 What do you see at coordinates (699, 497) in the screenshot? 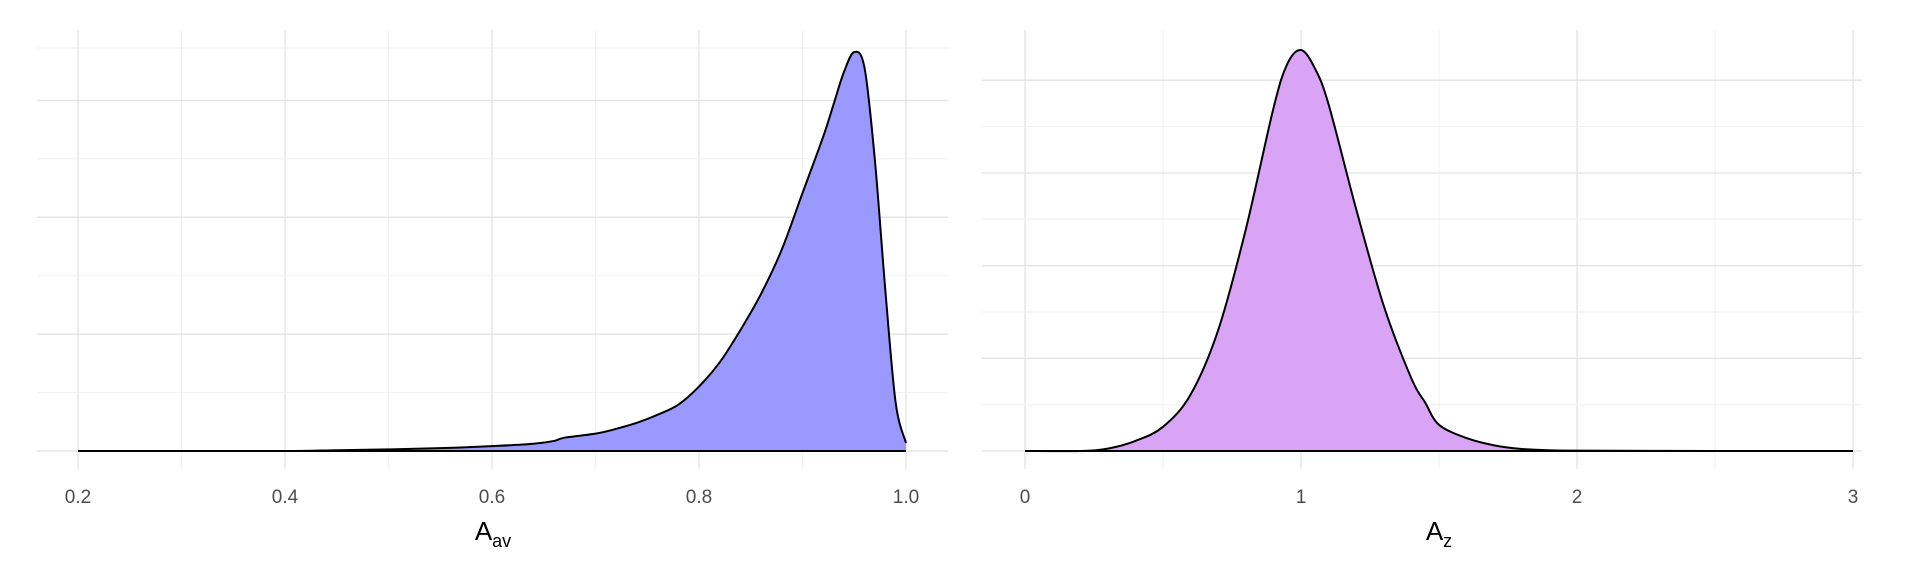
I see `x-tick-label: 0.8` at bounding box center [699, 497].